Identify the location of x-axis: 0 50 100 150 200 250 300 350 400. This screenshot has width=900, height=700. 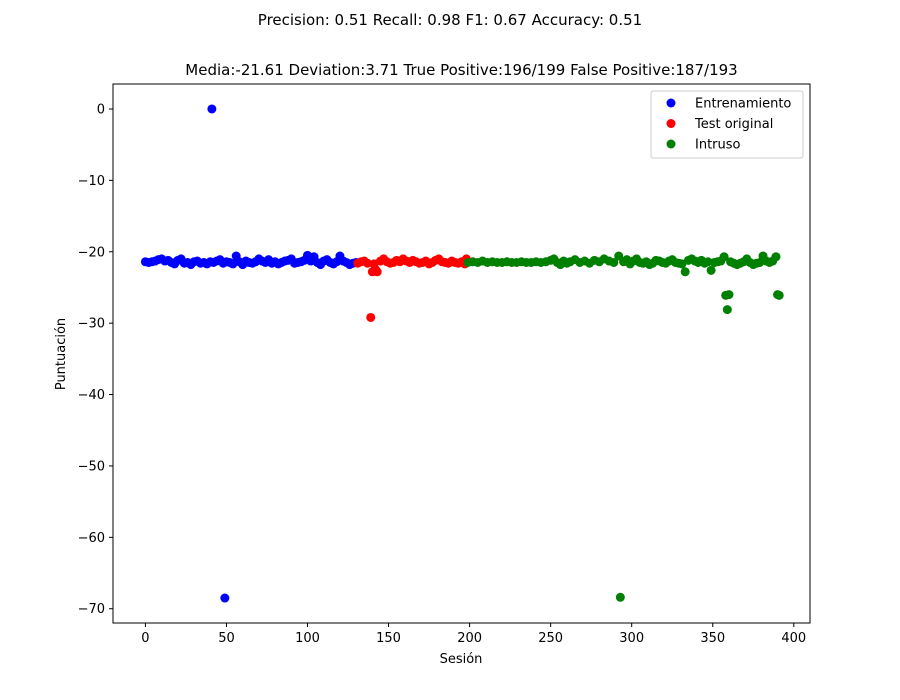
(473, 634).